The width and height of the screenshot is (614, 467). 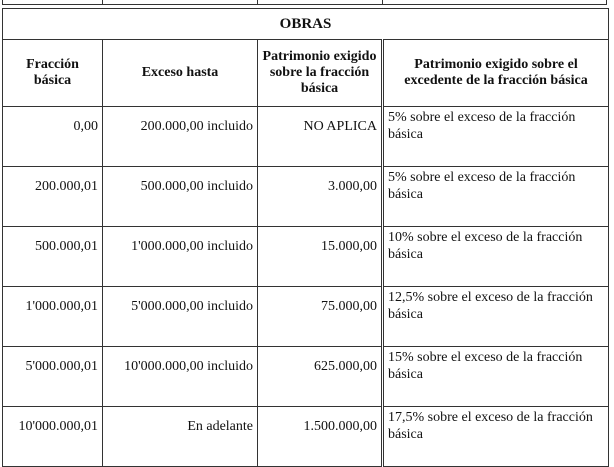 I want to click on cell-exceso-hasta: 1'000.000,00 incluido, so click(x=180, y=256).